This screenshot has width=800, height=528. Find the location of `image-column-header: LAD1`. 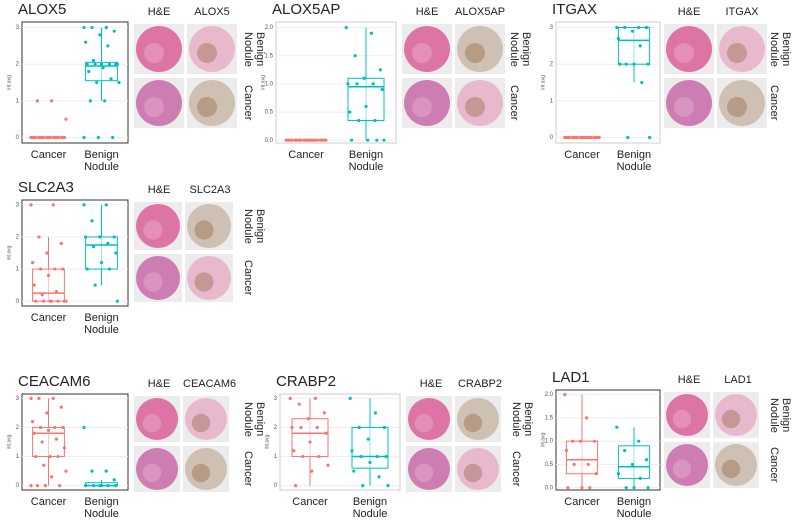

image-column-header: LAD1 is located at coordinates (738, 380).